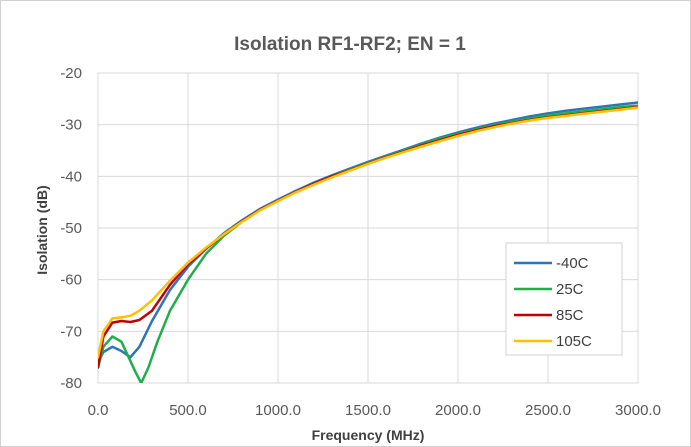 This screenshot has height=447, width=691. What do you see at coordinates (71, 73) in the screenshot?
I see `y-tick-label: -20` at bounding box center [71, 73].